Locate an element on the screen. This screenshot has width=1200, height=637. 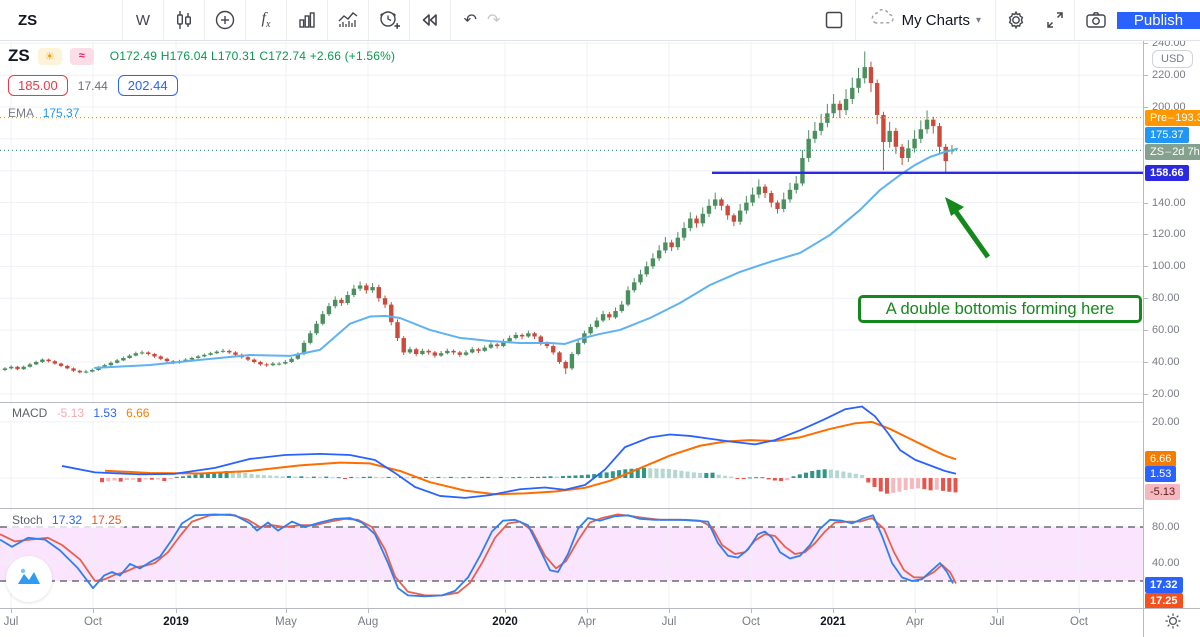
stoch-panel is located at coordinates (571, 558).